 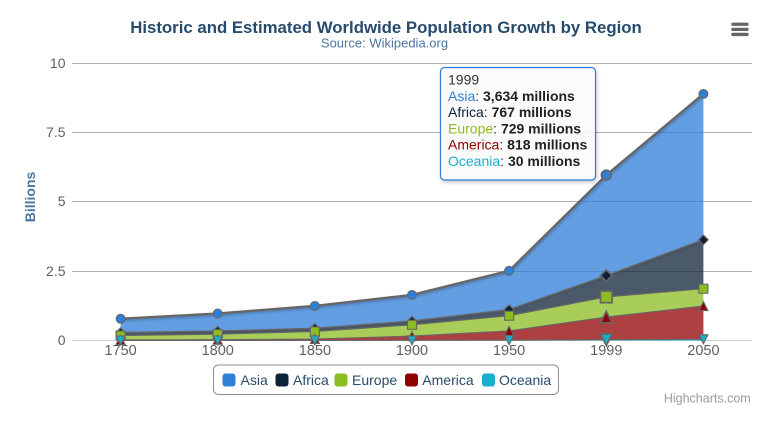 I want to click on svg-text: 2050, so click(x=703, y=351).